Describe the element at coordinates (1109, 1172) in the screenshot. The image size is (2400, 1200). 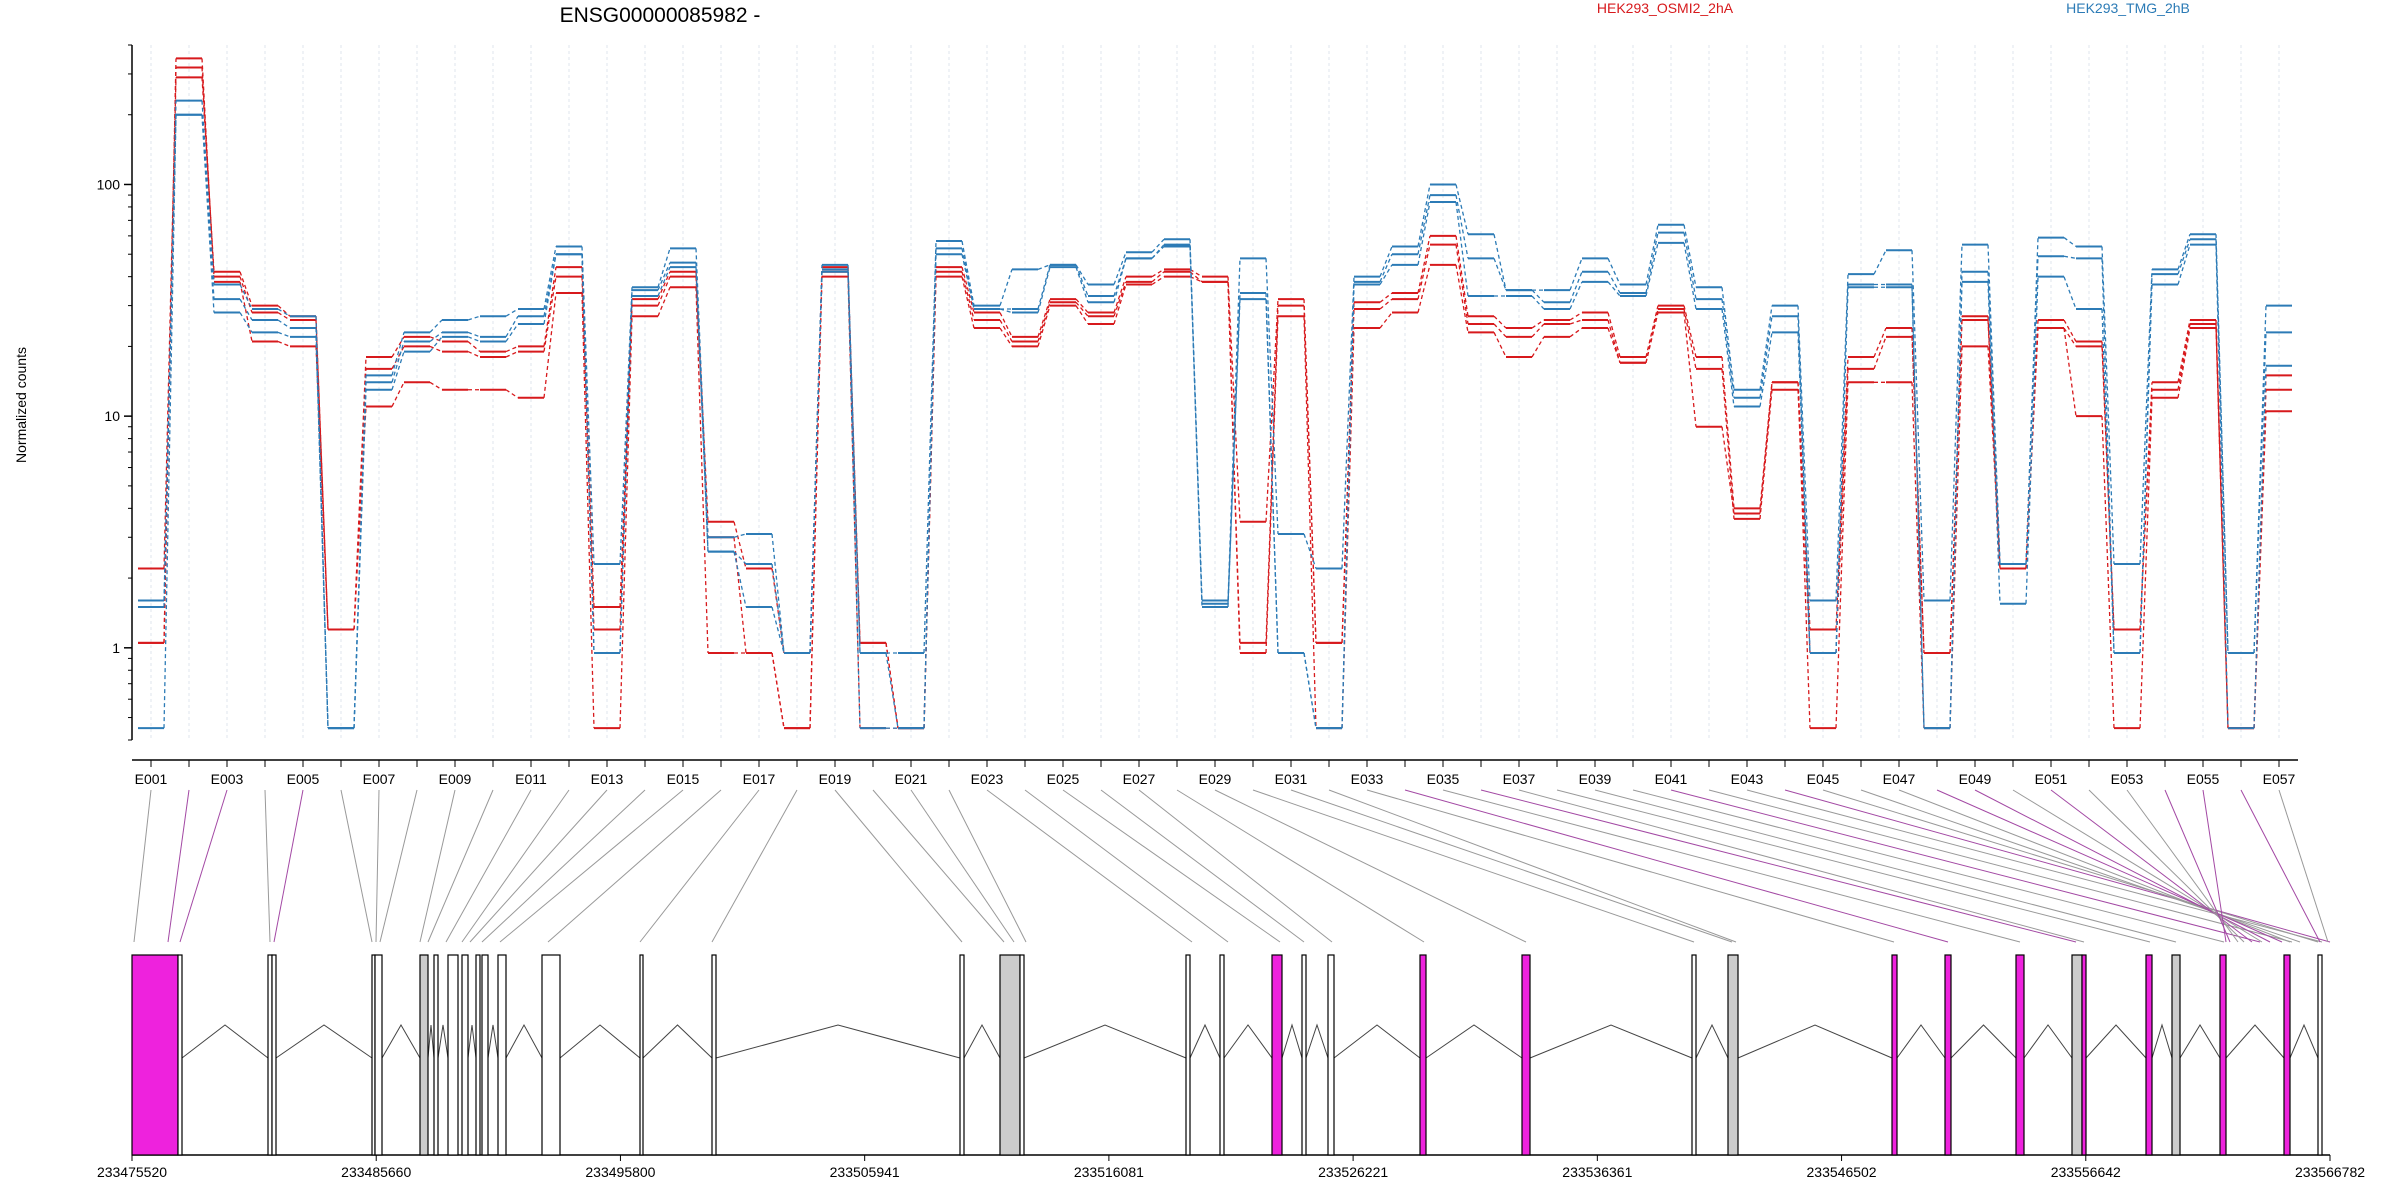
I see `coord-label: 233516081` at that location.